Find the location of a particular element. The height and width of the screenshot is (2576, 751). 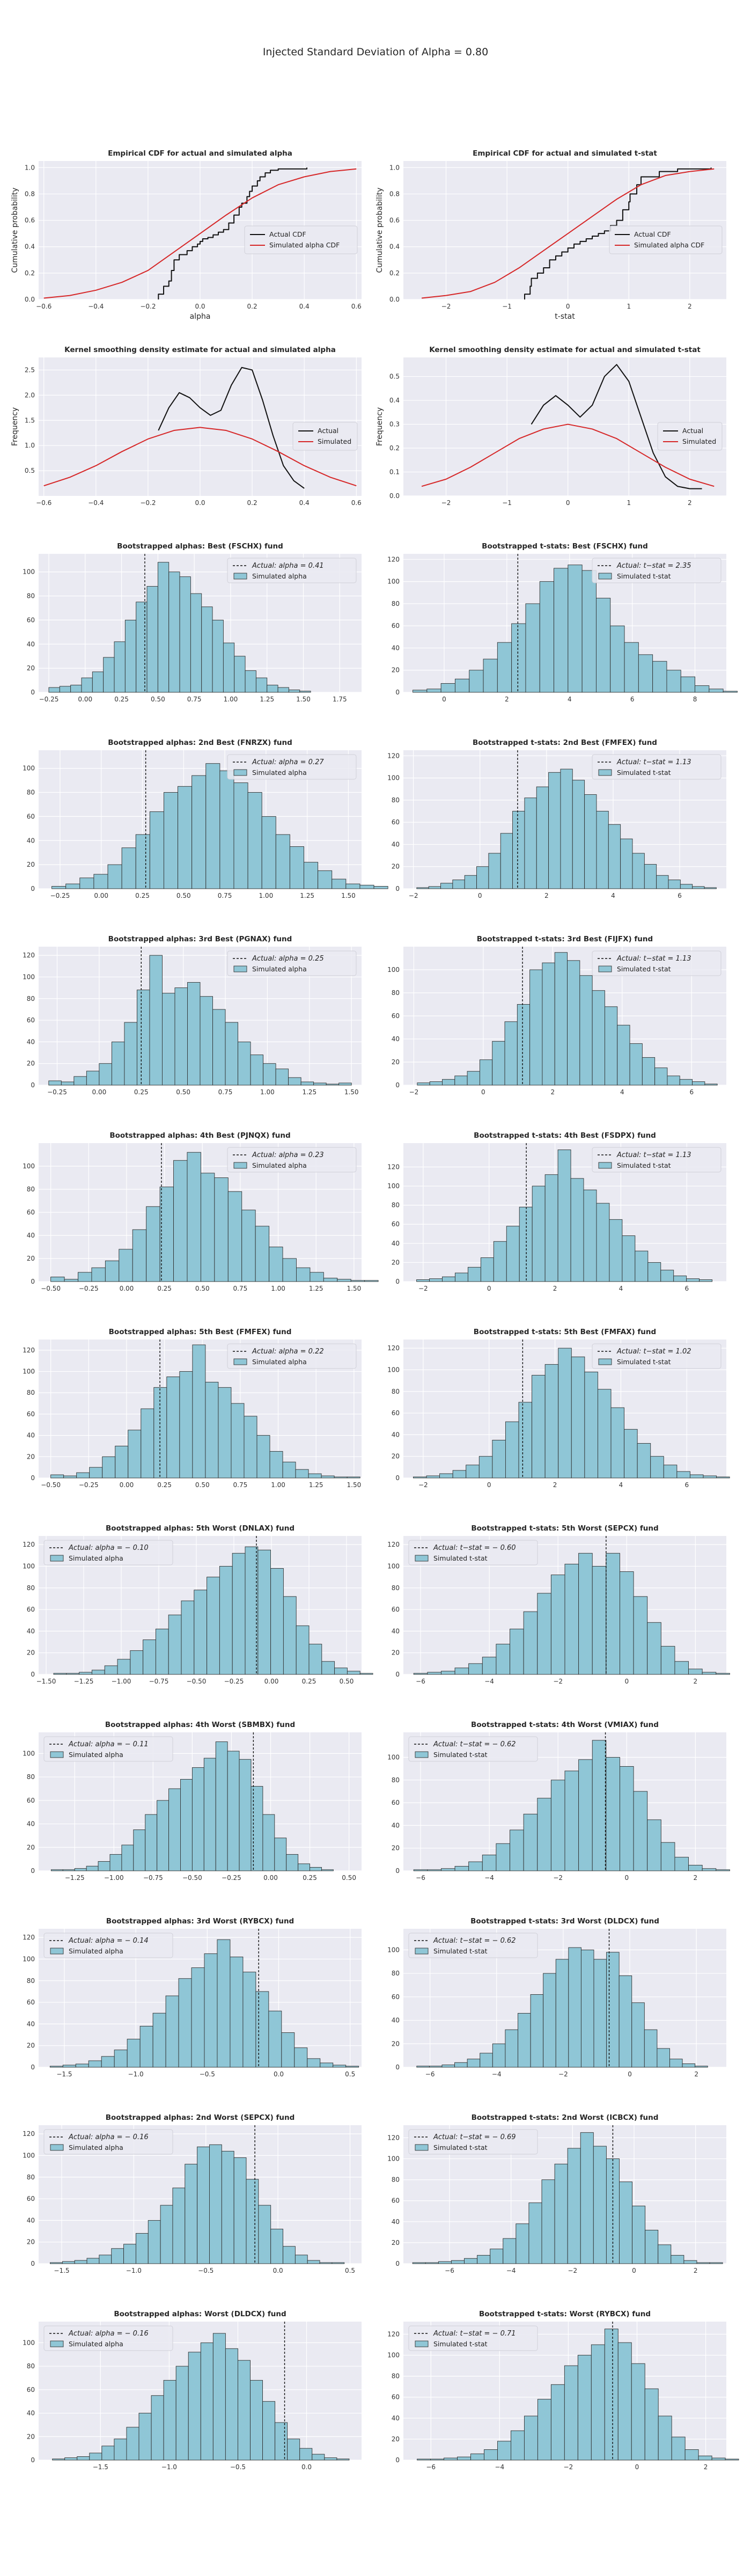

y-tick-label: 80 is located at coordinates (31, 998).